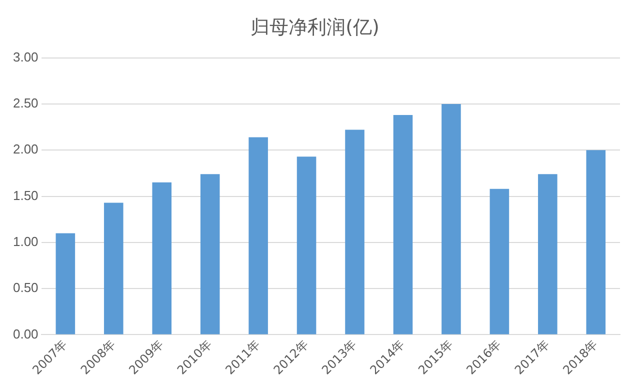 This screenshot has width=640, height=386. What do you see at coordinates (25, 288) in the screenshot?
I see `y-tick-label: 0.50` at bounding box center [25, 288].